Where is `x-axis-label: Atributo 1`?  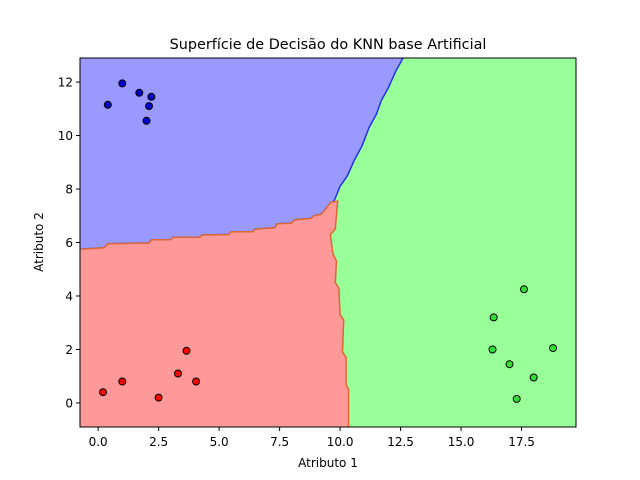 x-axis-label: Atributo 1 is located at coordinates (328, 463).